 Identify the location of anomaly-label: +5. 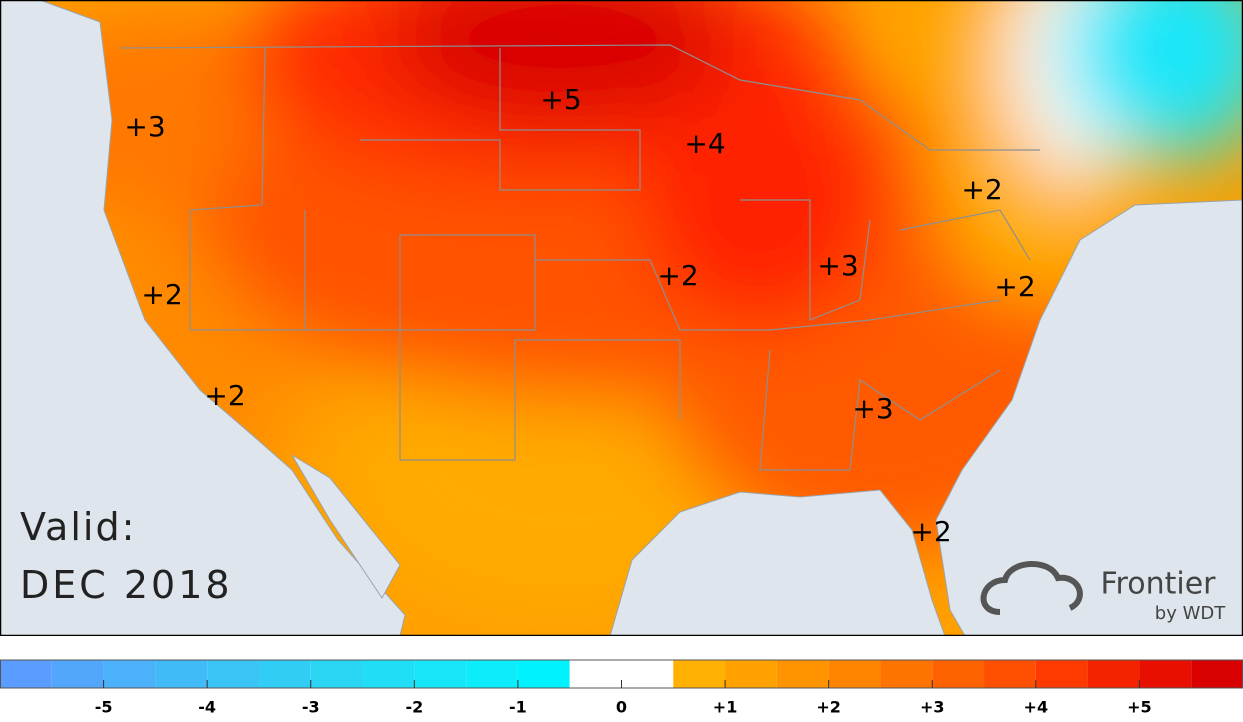
(560, 99).